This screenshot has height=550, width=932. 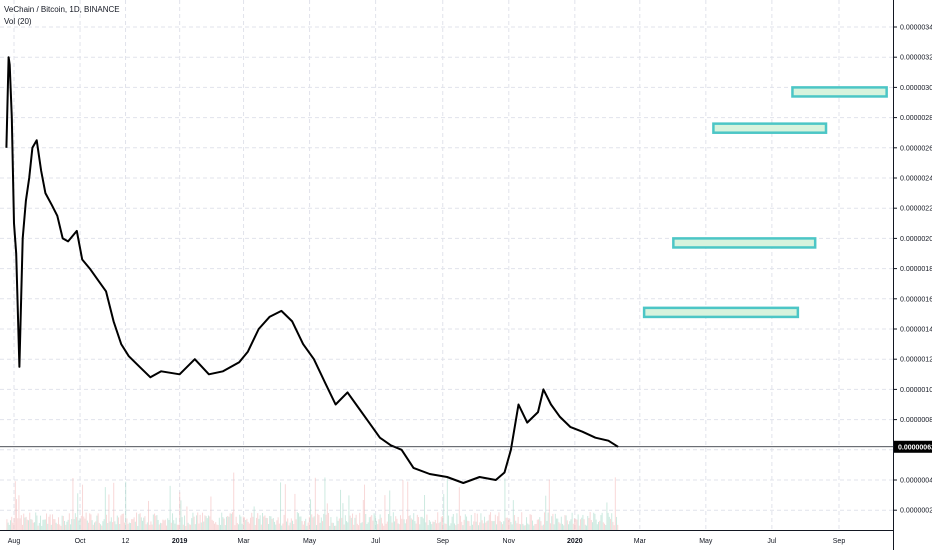 What do you see at coordinates (180, 541) in the screenshot?
I see `x-tick-label: 2019` at bounding box center [180, 541].